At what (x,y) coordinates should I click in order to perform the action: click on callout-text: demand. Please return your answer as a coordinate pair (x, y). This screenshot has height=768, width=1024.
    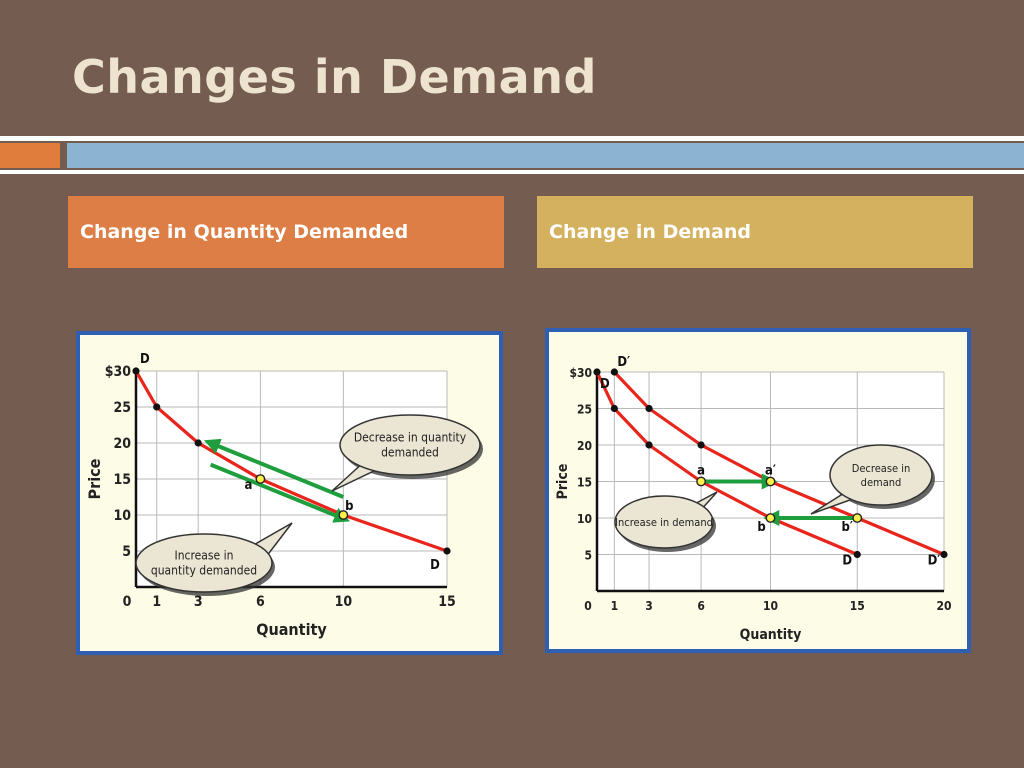
    Looking at the image, I should click on (881, 482).